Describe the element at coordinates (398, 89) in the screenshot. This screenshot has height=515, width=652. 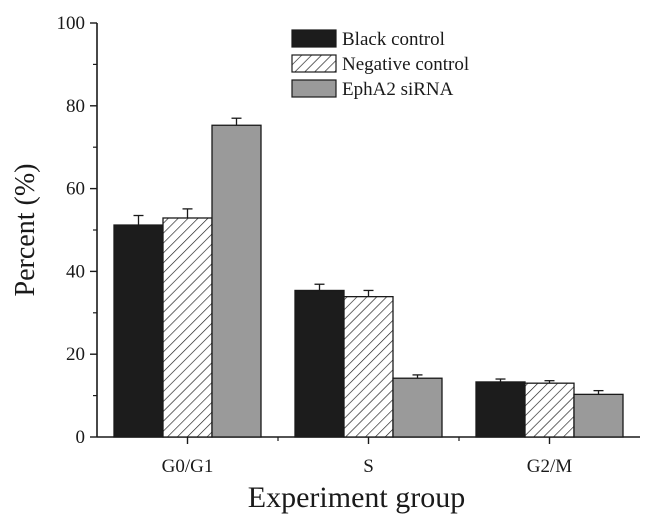
I see `legend-label-2: EphA2 siRNA` at that location.